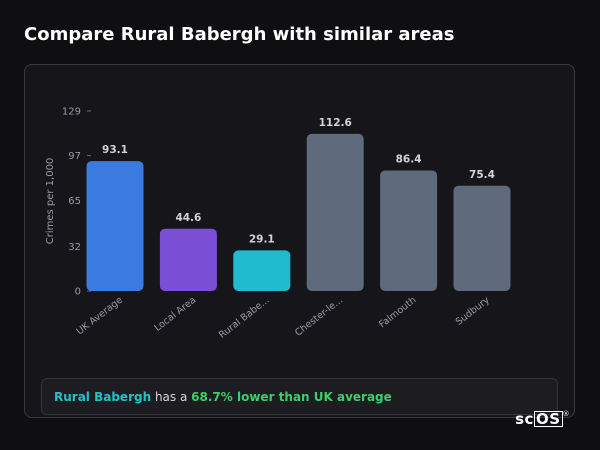  Describe the element at coordinates (71, 112) in the screenshot. I see `y-tick-label: 129` at that location.